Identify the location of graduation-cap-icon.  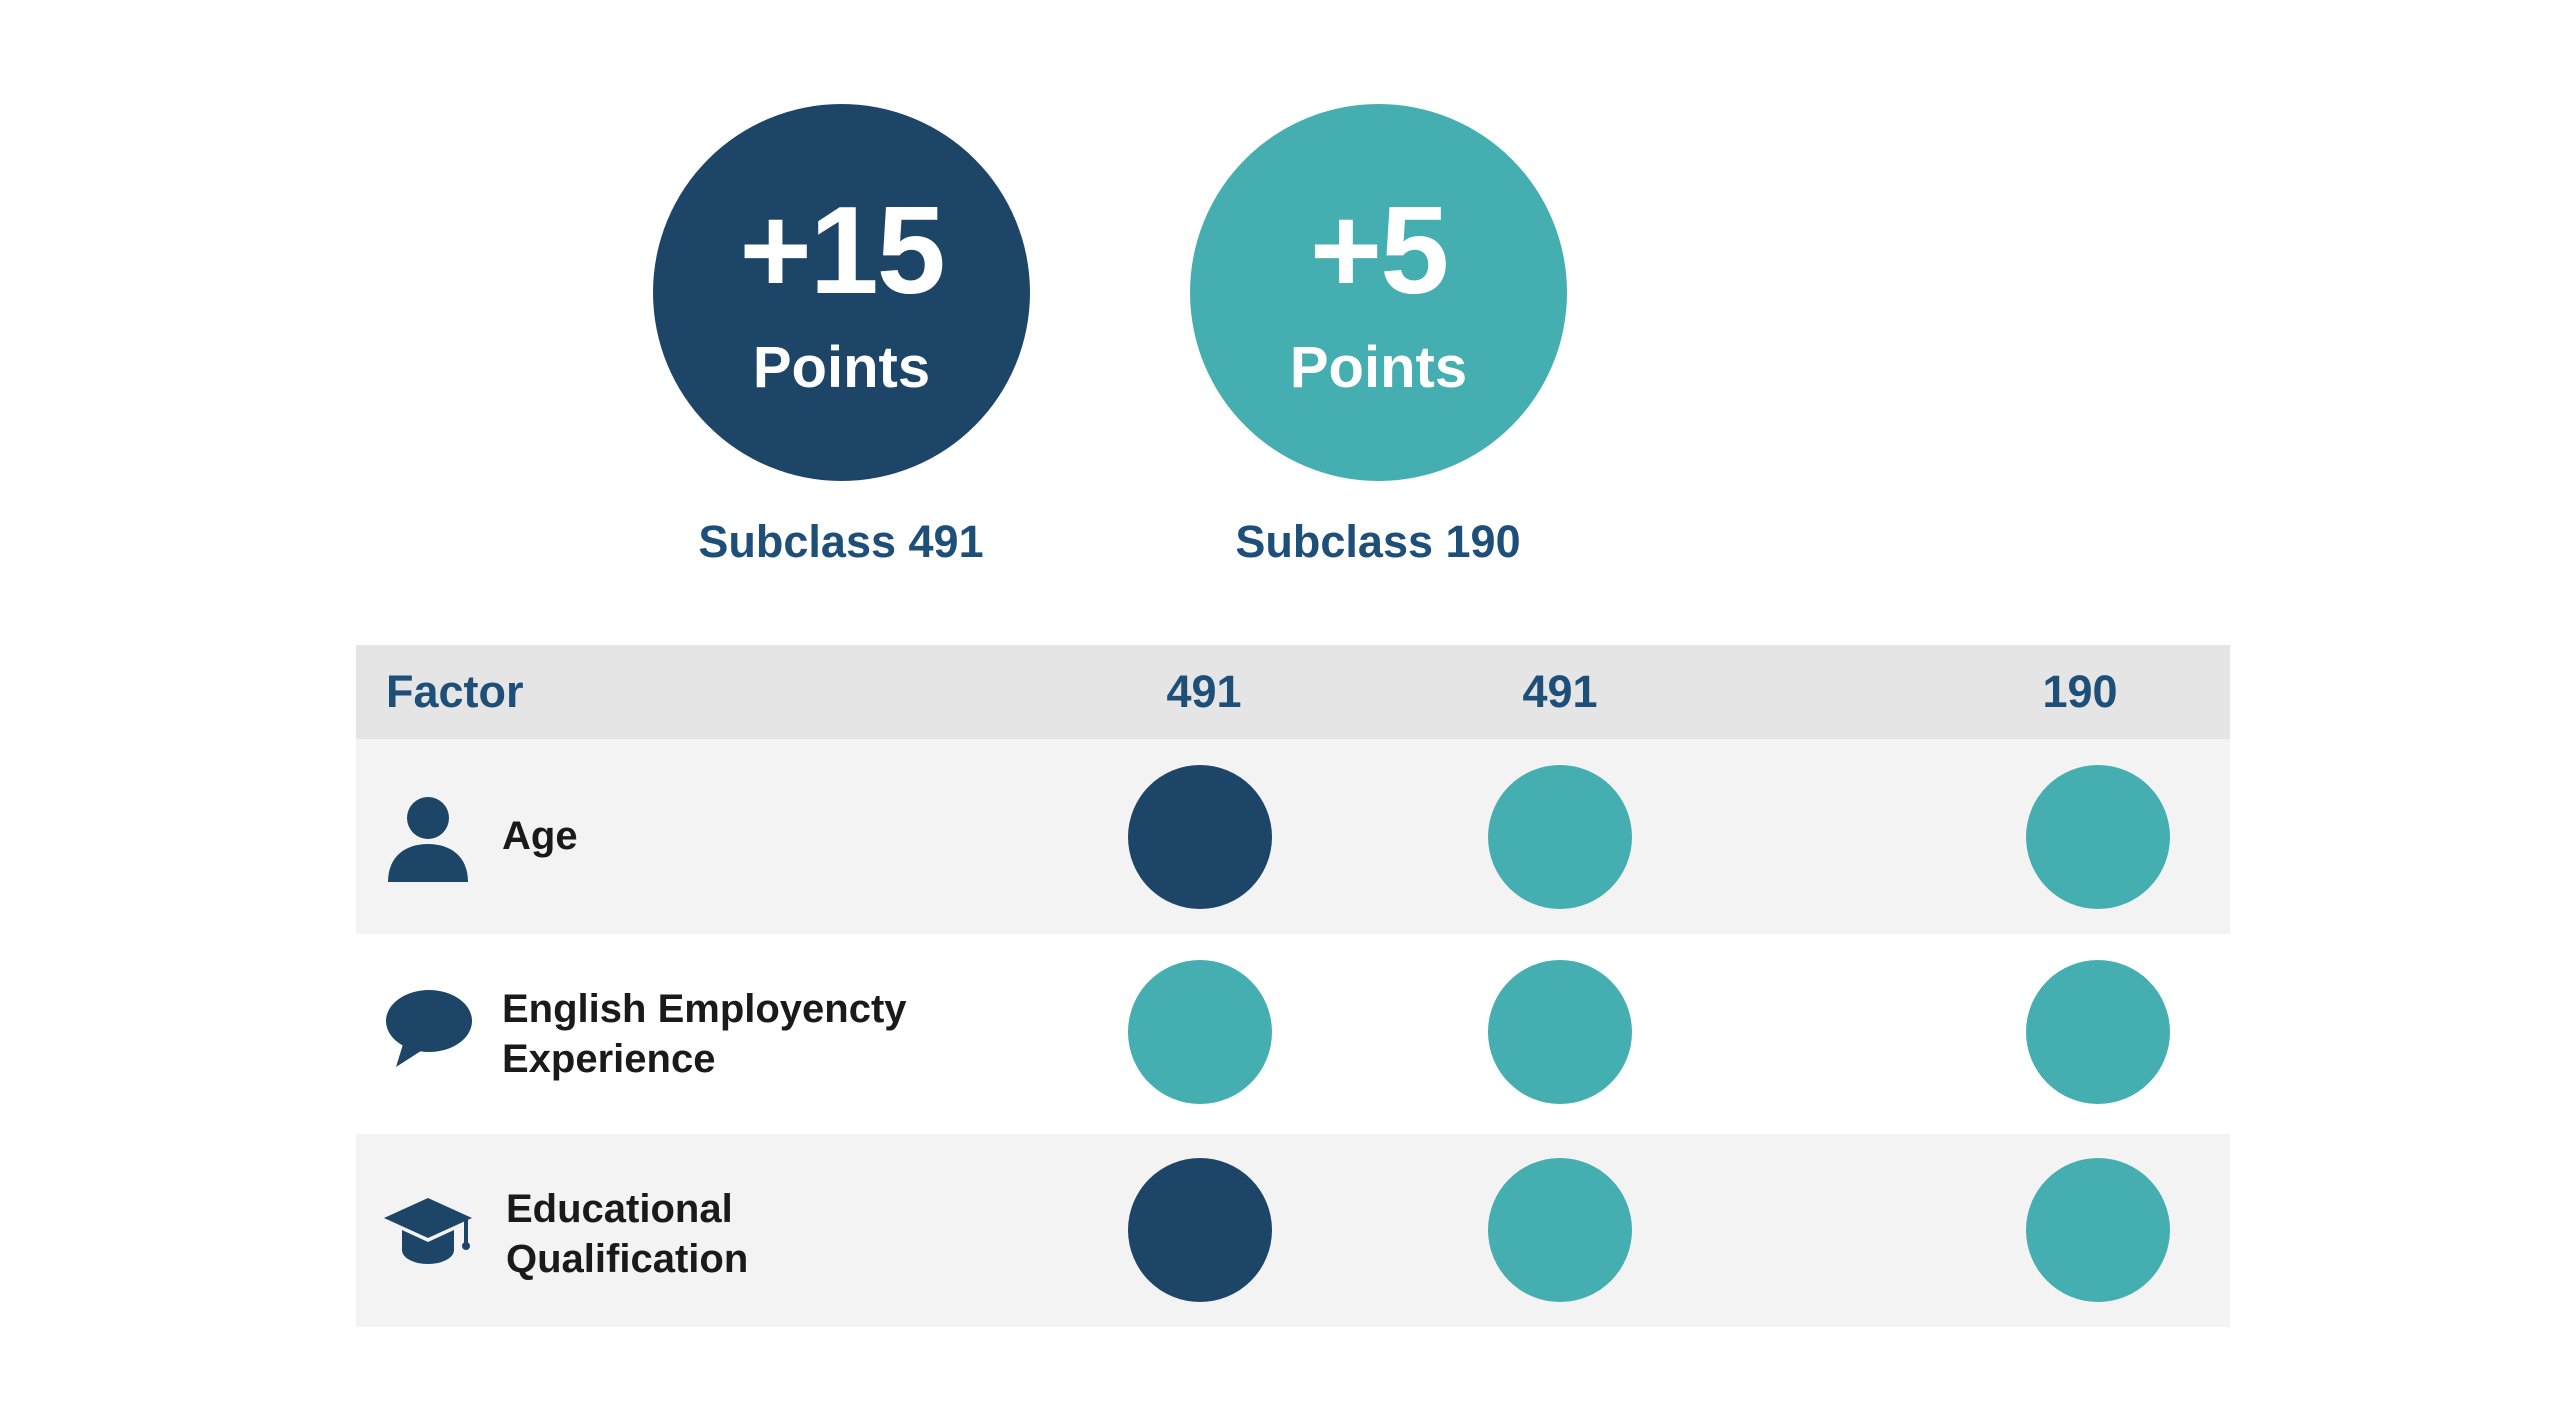
(428, 1231).